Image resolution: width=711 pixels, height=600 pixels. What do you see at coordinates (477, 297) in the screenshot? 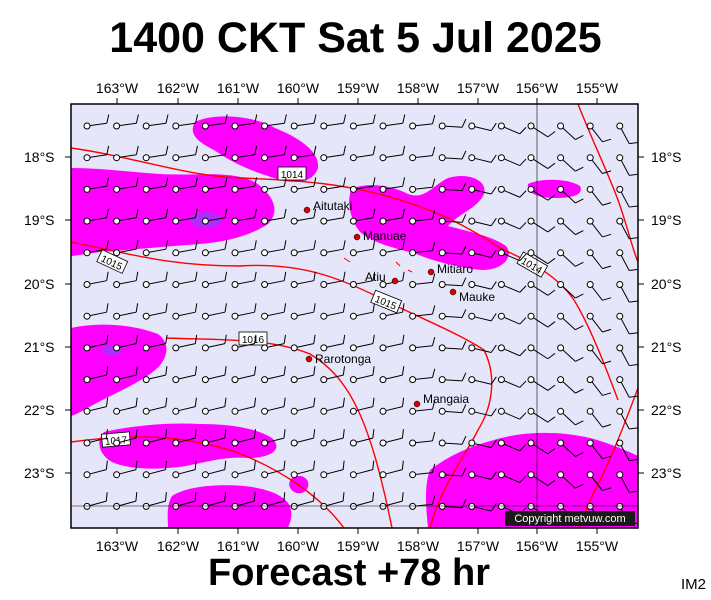
I see `place-label: Mauke` at bounding box center [477, 297].